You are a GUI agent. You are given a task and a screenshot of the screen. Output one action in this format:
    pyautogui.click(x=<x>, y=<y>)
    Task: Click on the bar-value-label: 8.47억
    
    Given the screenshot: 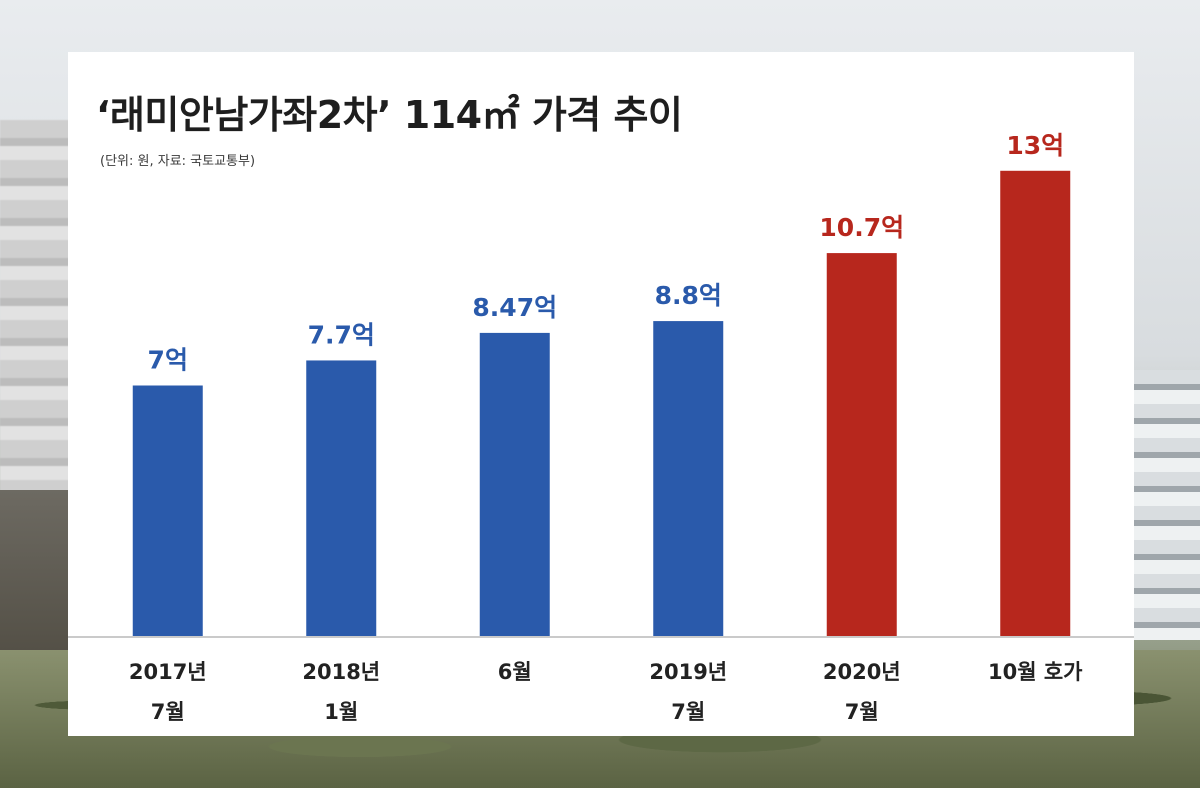 What is the action you would take?
    pyautogui.click(x=514, y=307)
    